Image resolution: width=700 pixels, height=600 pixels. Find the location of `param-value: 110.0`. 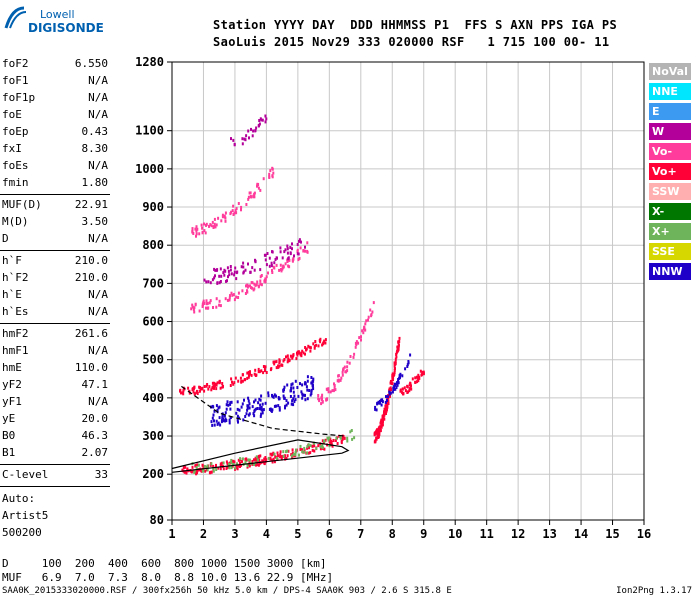

param-value: 110.0 is located at coordinates (91, 367).